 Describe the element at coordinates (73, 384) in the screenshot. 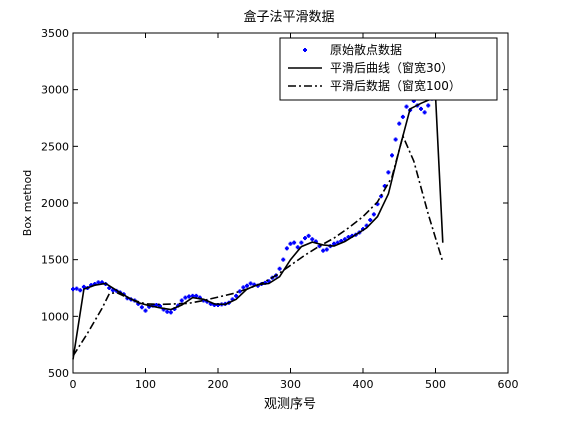

I see `x-tick-label: 0` at that location.